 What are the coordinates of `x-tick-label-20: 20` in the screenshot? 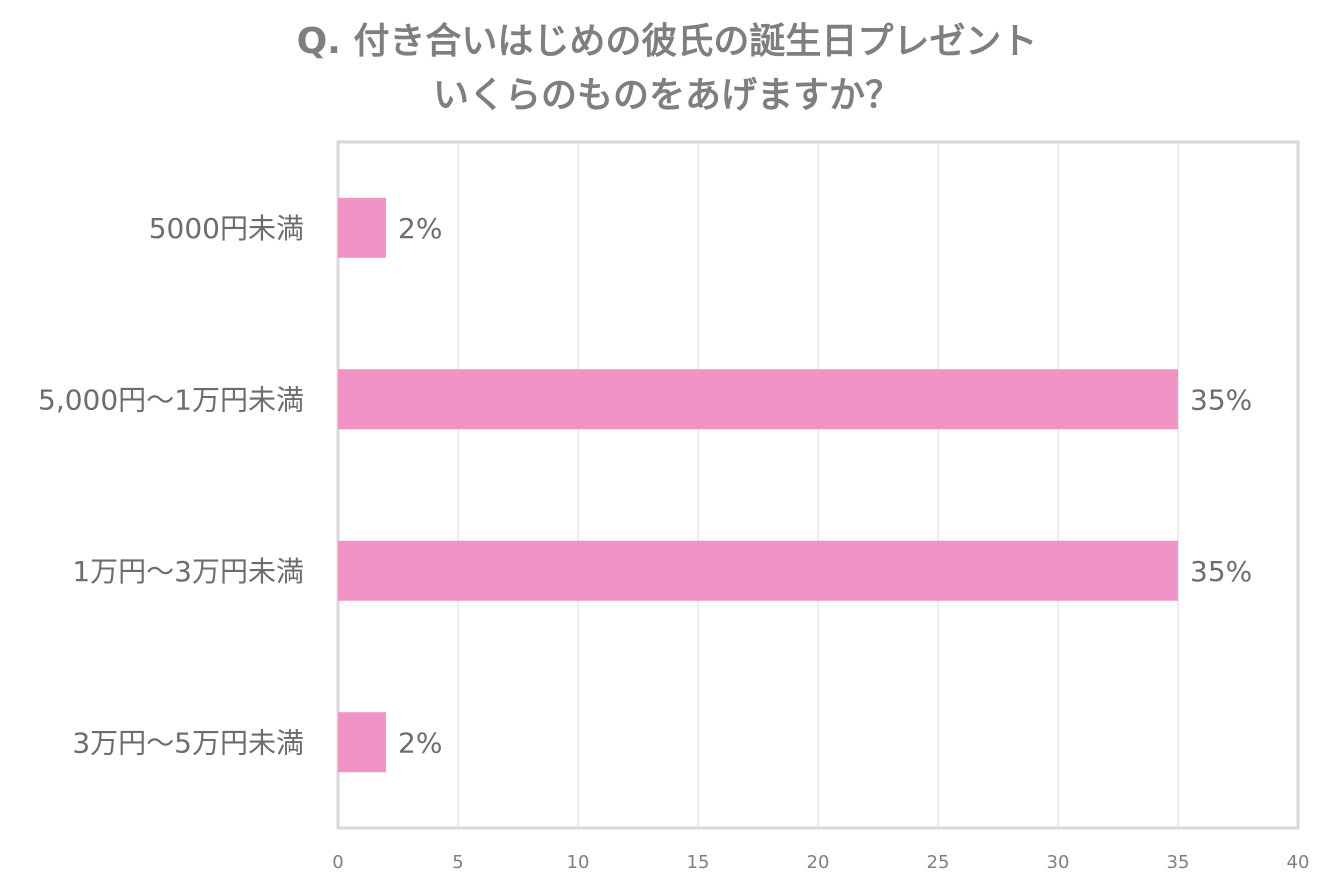 It's located at (818, 862).